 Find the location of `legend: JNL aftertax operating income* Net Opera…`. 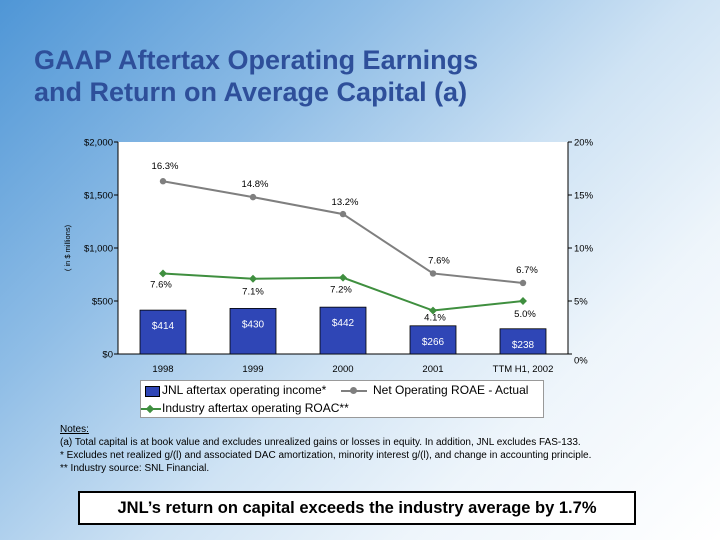

legend: JNL aftertax operating income* Net Opera… is located at coordinates (342, 399).